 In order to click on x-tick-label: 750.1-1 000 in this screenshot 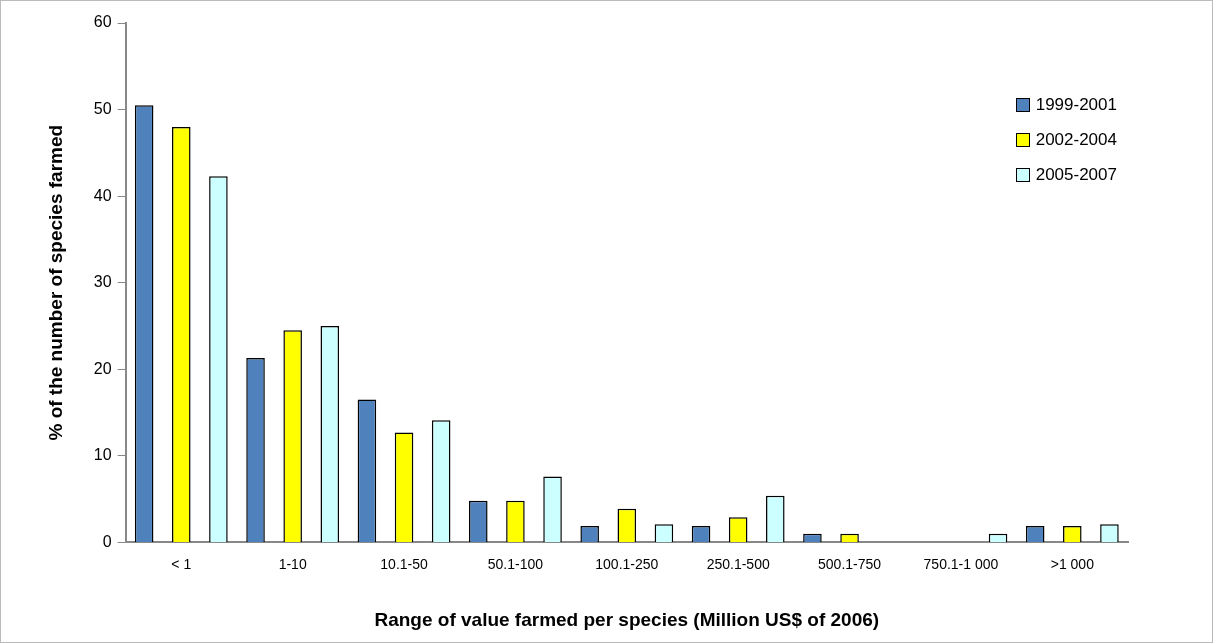, I will do `click(961, 563)`.